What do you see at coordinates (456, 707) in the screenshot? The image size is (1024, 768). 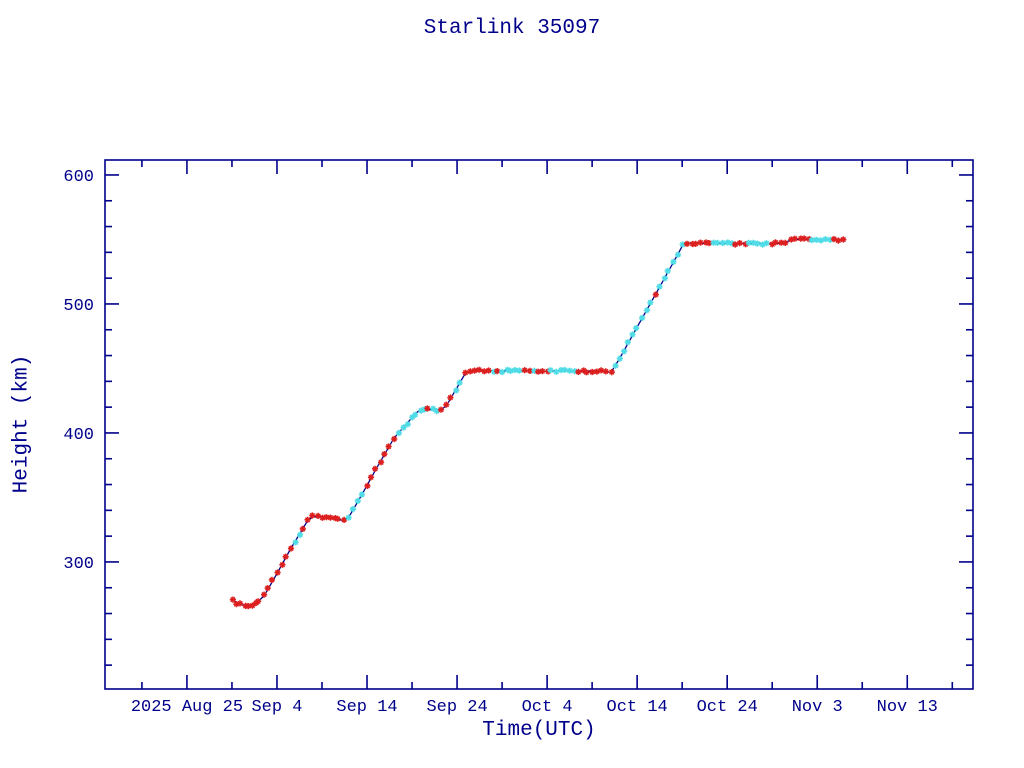 I see `x-tick-label: Sep 24` at bounding box center [456, 707].